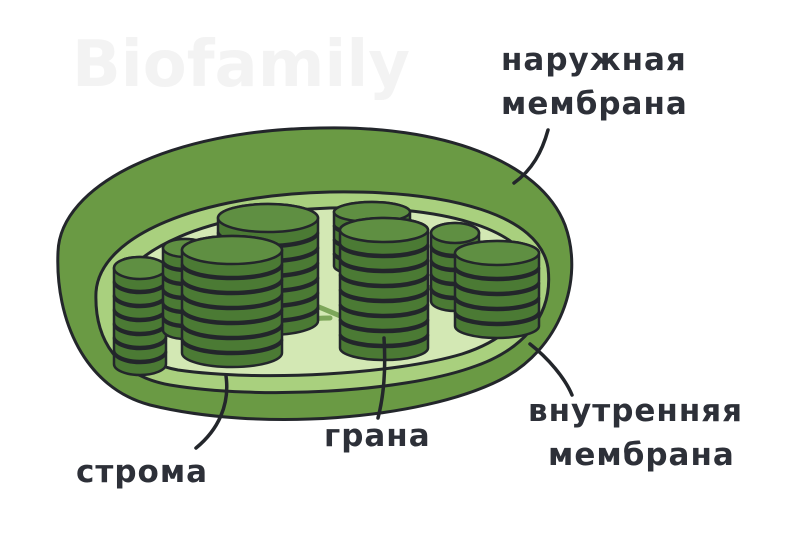 This screenshot has width=807, height=536. Describe the element at coordinates (381, 378) in the screenshot. I see `leader-granum` at that location.